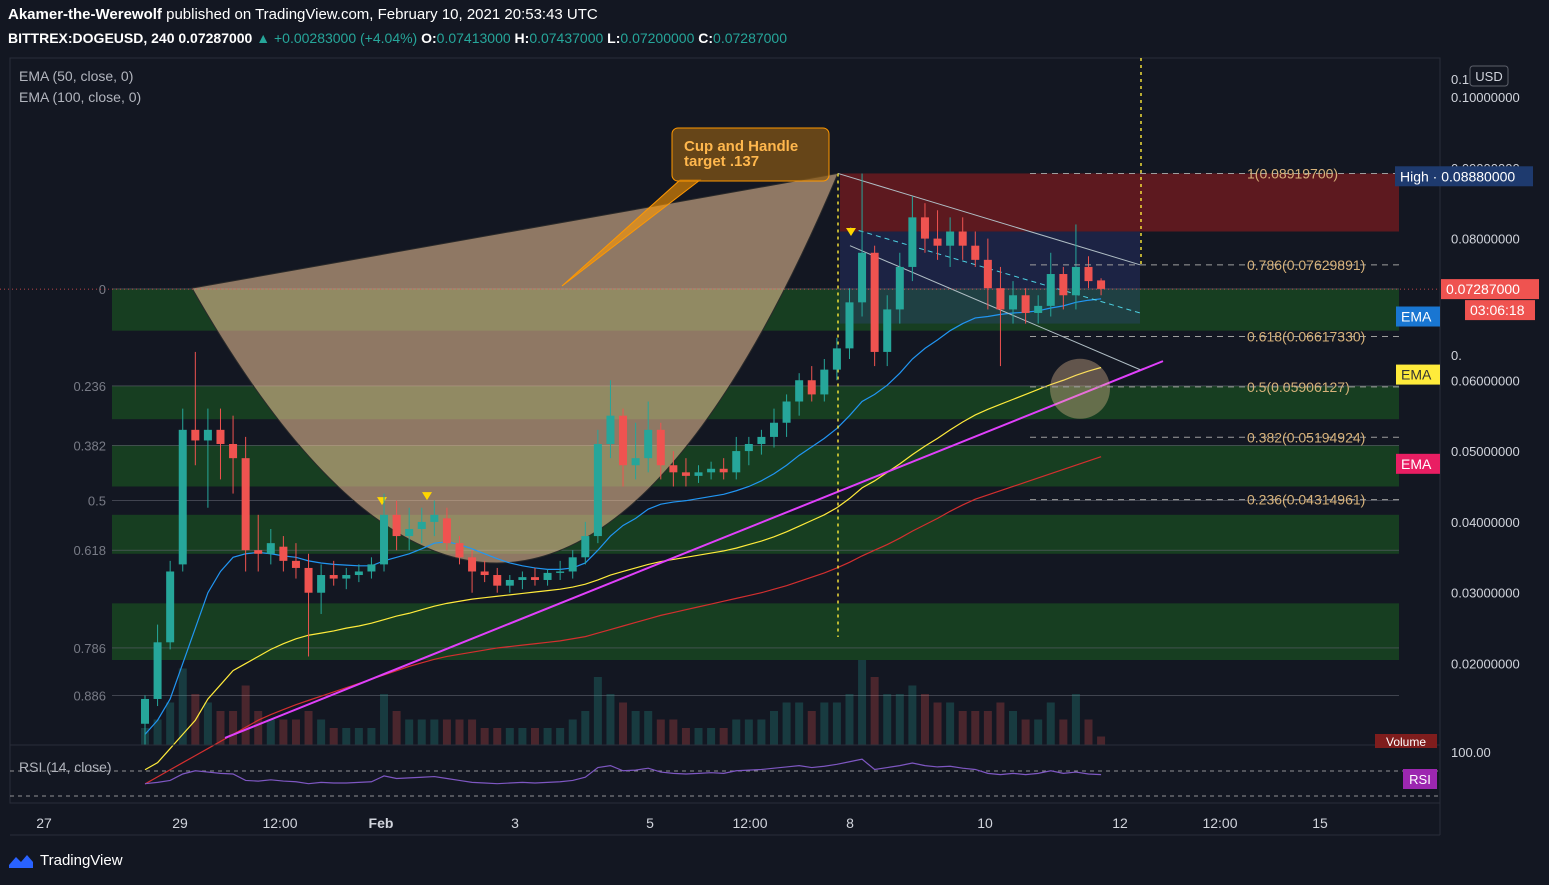 This screenshot has width=1549, height=885. I want to click on last-price-tag: 0.07287000, so click(1483, 289).